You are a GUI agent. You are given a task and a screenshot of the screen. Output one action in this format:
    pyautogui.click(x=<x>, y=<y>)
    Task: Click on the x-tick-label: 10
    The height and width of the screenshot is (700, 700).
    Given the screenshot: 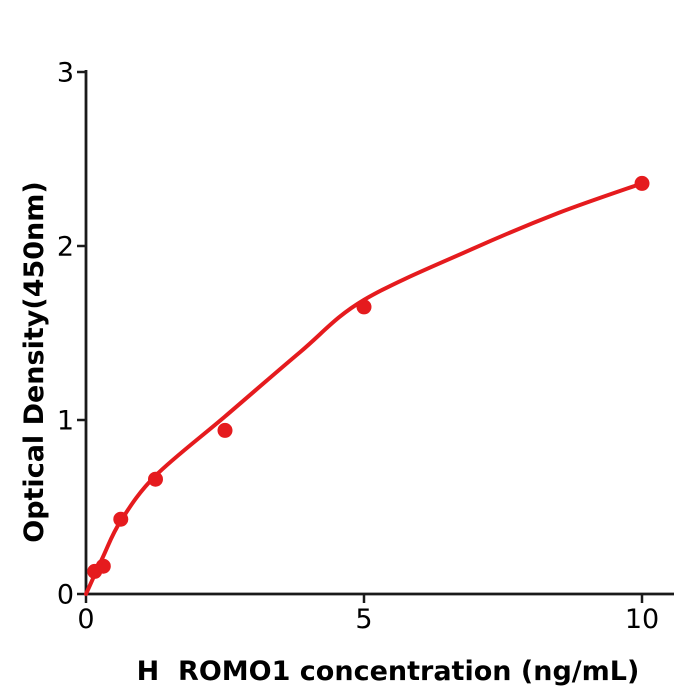 What is the action you would take?
    pyautogui.click(x=642, y=619)
    